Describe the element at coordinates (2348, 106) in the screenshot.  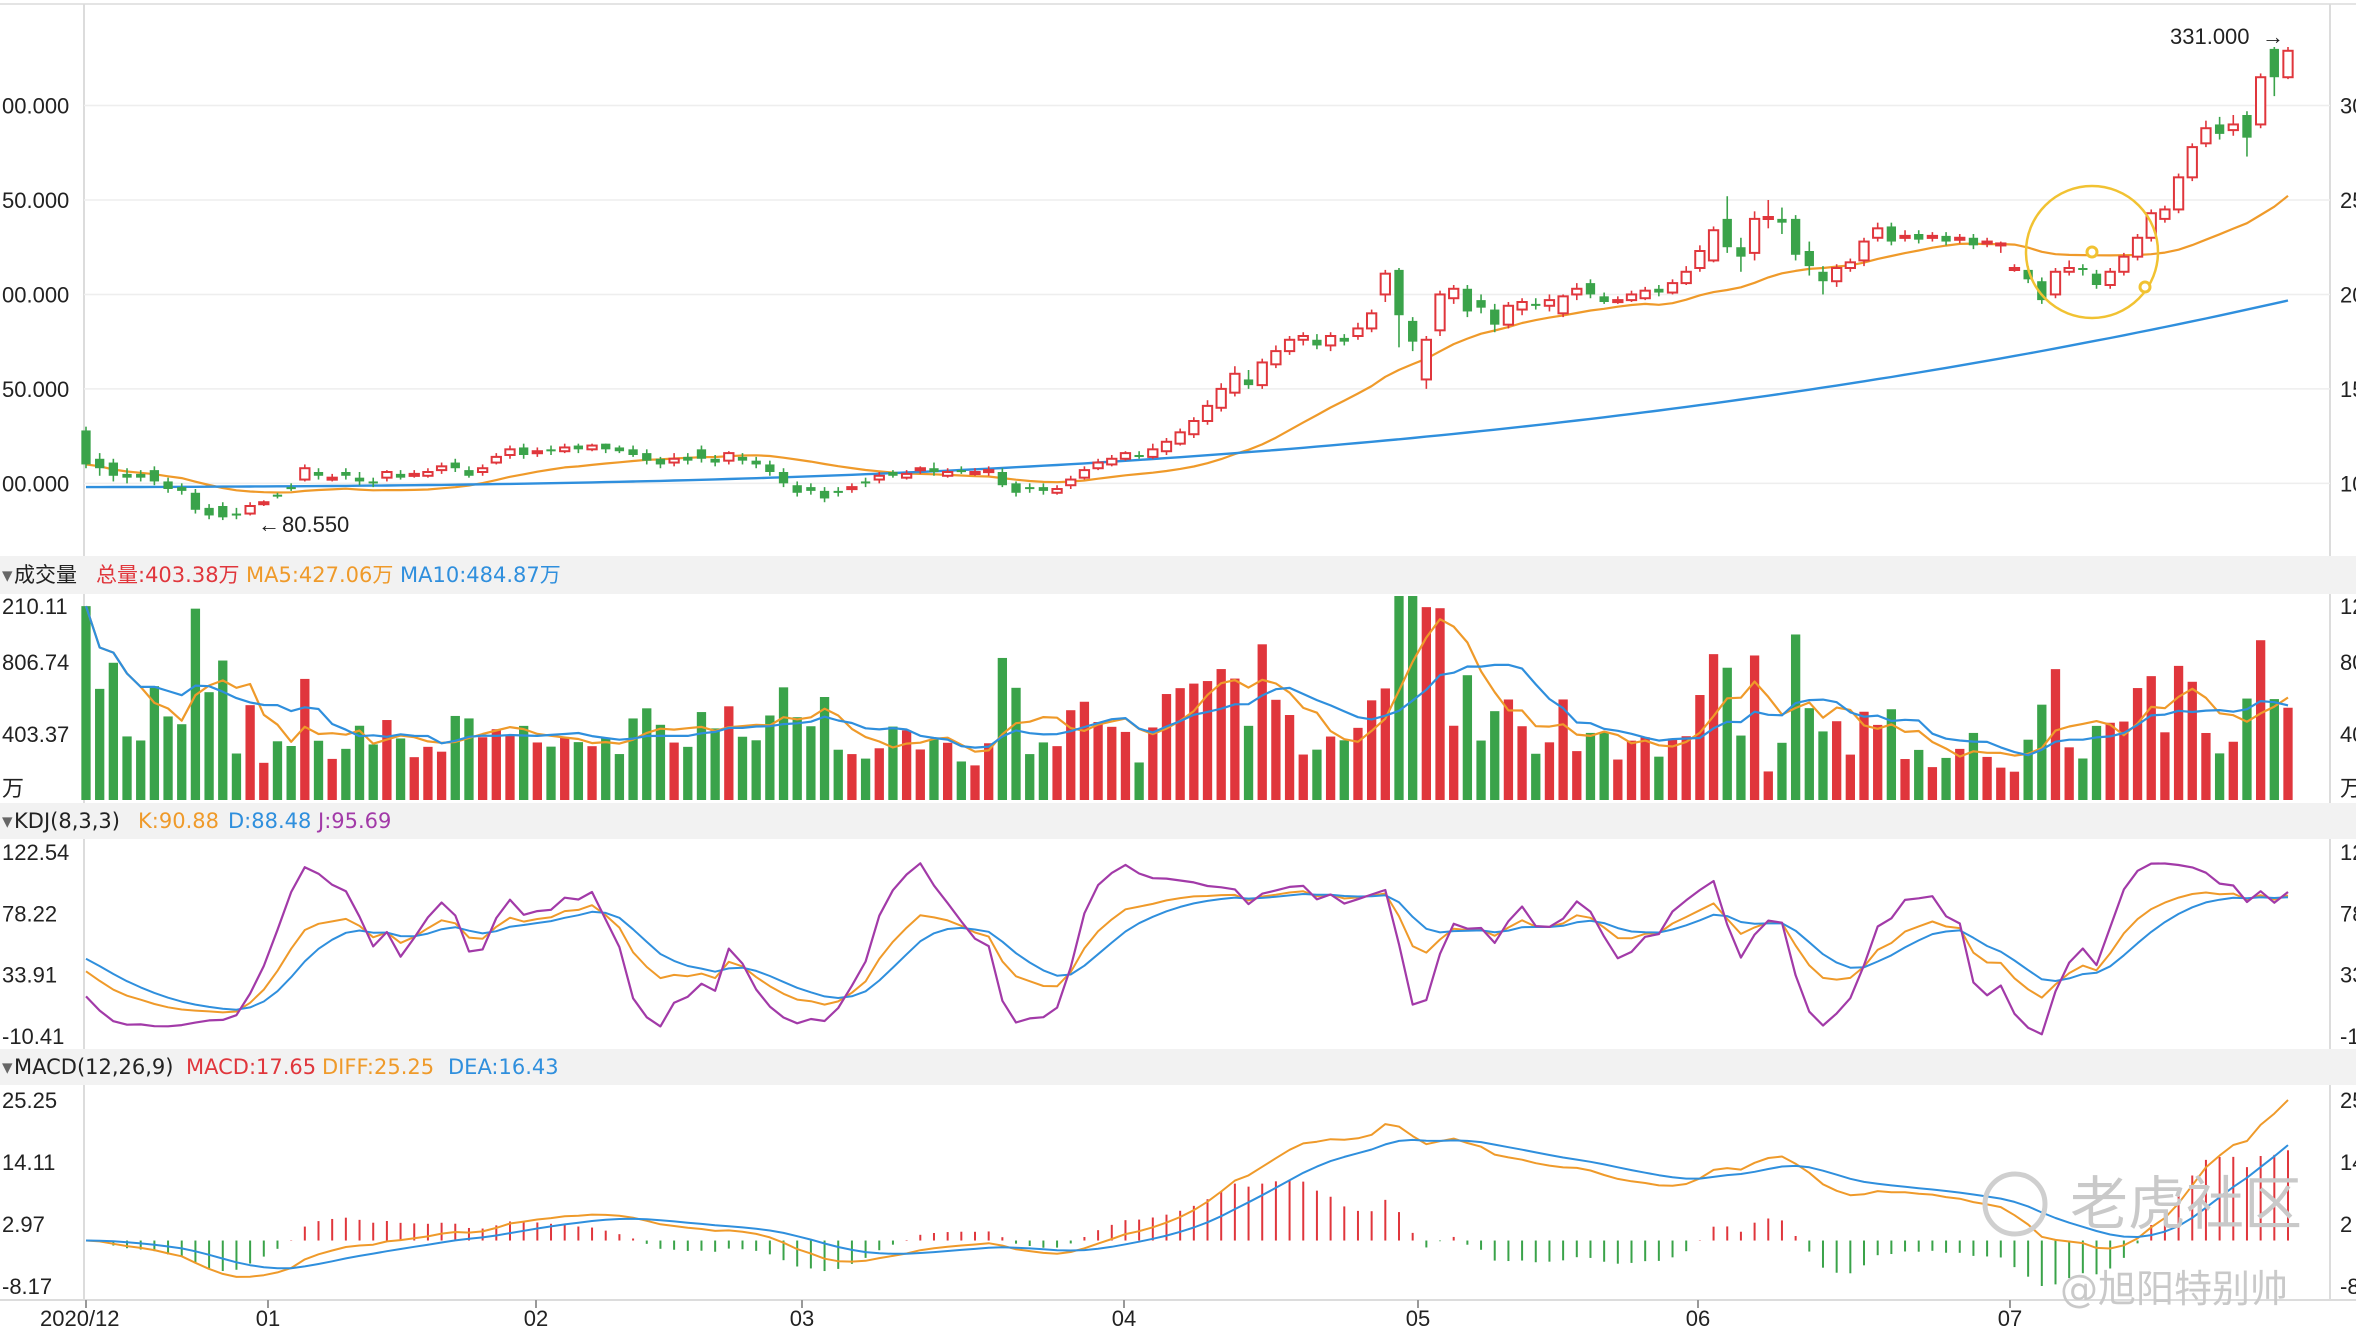
I see `price-axis-label-right: 30` at that location.